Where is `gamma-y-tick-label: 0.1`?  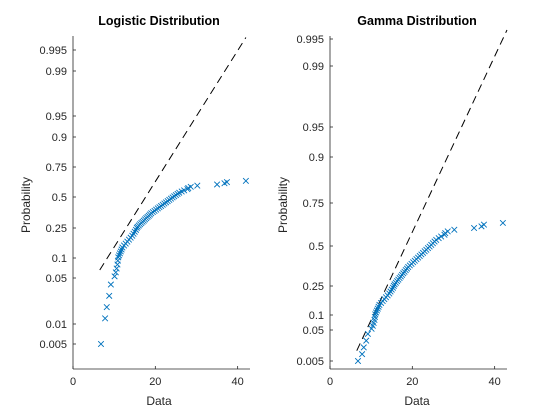 gamma-y-tick-label: 0.1 is located at coordinates (316, 316).